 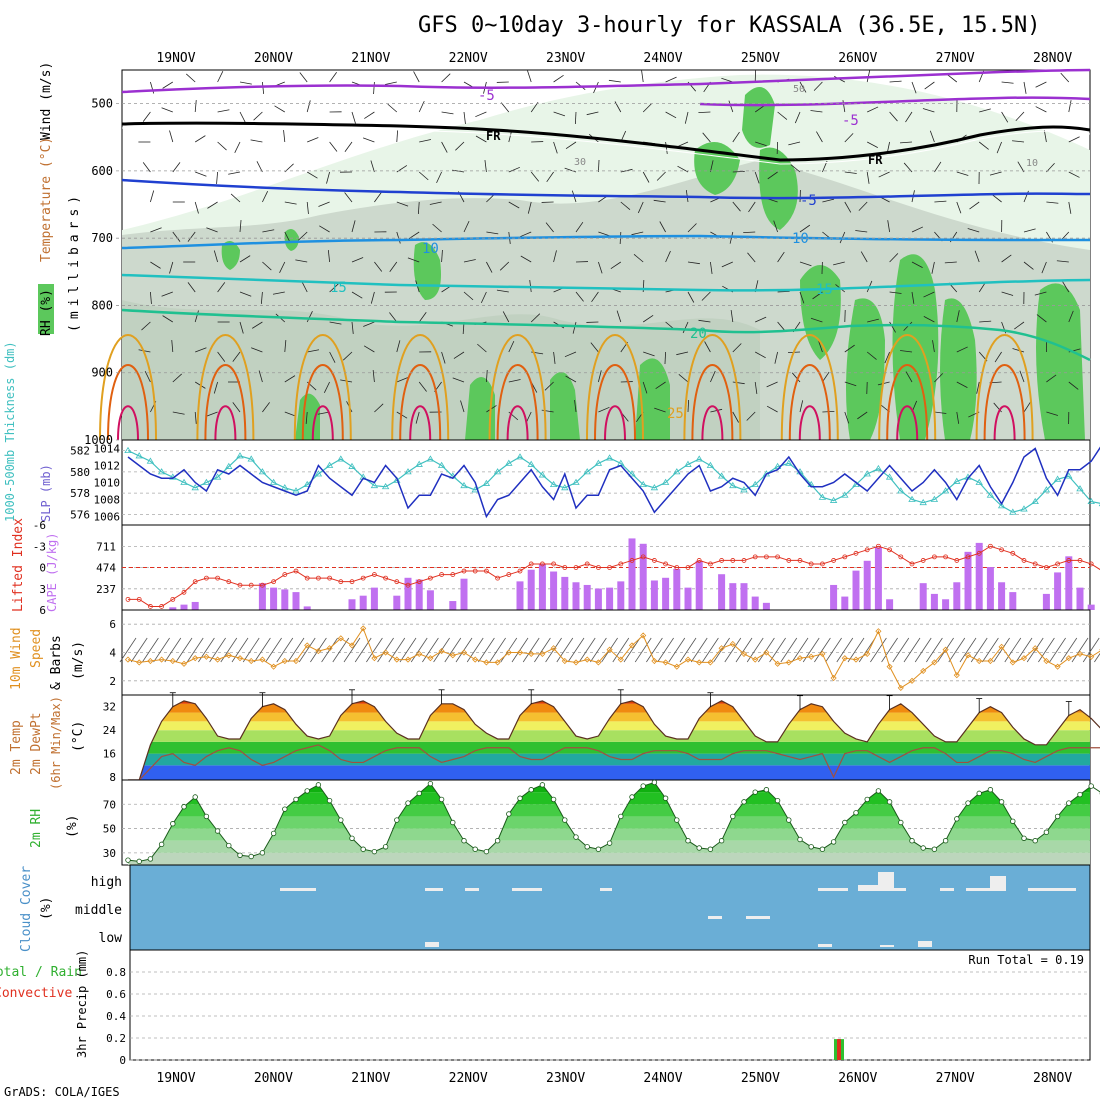 What do you see at coordinates (698, 334) in the screenshot?
I see `contour-label: 20` at bounding box center [698, 334].